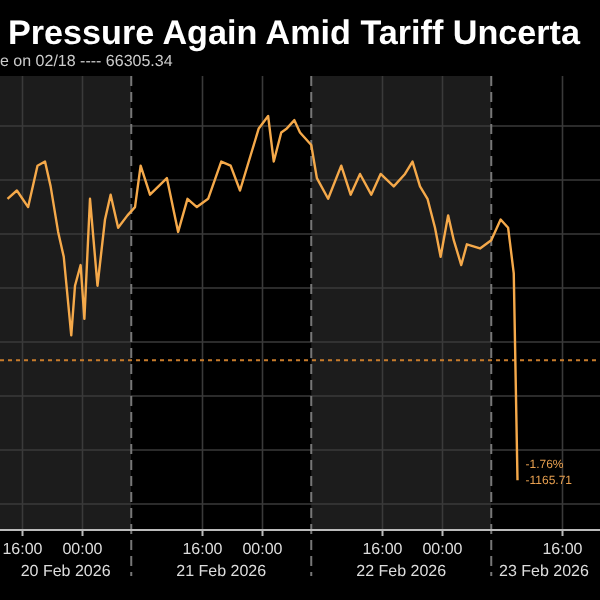 This screenshot has height=600, width=600. Describe the element at coordinates (66, 571) in the screenshot. I see `band-label: 20 Feb 2026` at that location.